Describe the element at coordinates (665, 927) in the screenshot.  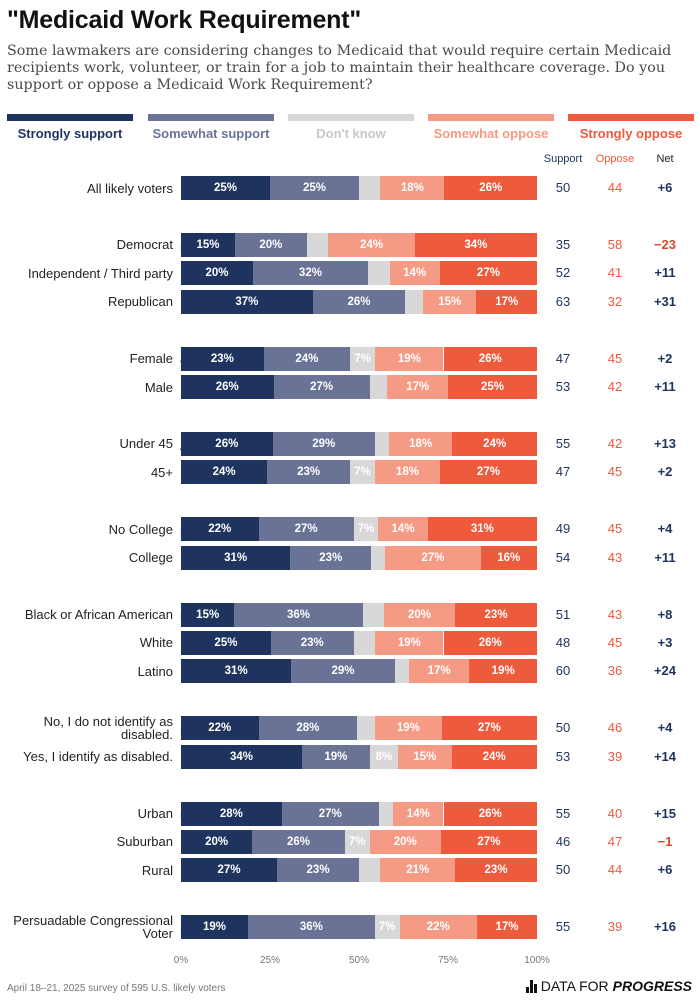
I see `net-value: +16` at that location.